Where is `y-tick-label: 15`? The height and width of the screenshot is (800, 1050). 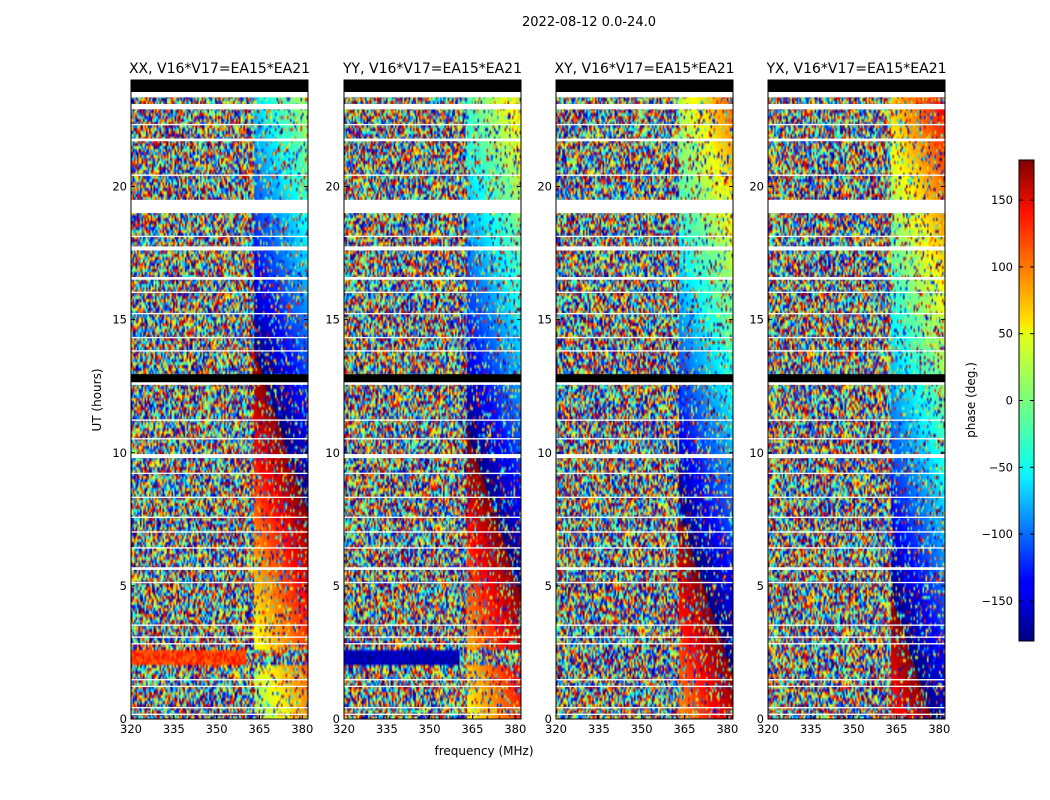
y-tick-label: 15 is located at coordinates (544, 320).